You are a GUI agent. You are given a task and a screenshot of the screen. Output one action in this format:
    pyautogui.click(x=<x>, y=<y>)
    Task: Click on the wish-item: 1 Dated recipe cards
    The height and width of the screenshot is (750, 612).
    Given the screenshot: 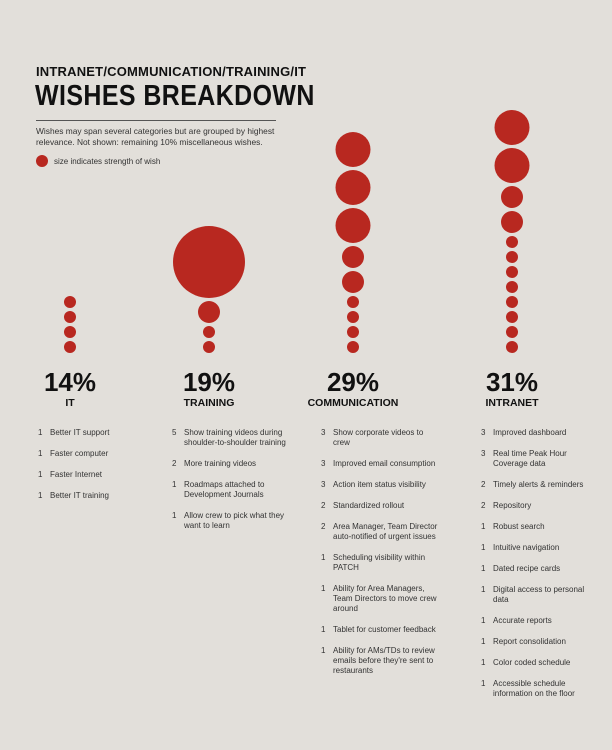 What is the action you would take?
    pyautogui.click(x=540, y=569)
    